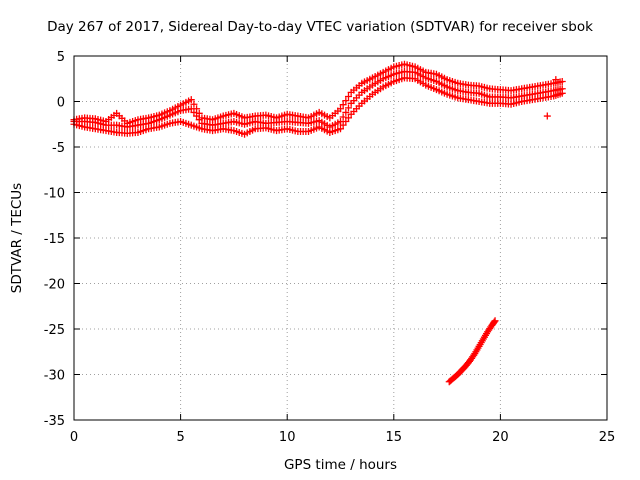  What do you see at coordinates (180, 437) in the screenshot?
I see `x-tick-label: 5` at bounding box center [180, 437].